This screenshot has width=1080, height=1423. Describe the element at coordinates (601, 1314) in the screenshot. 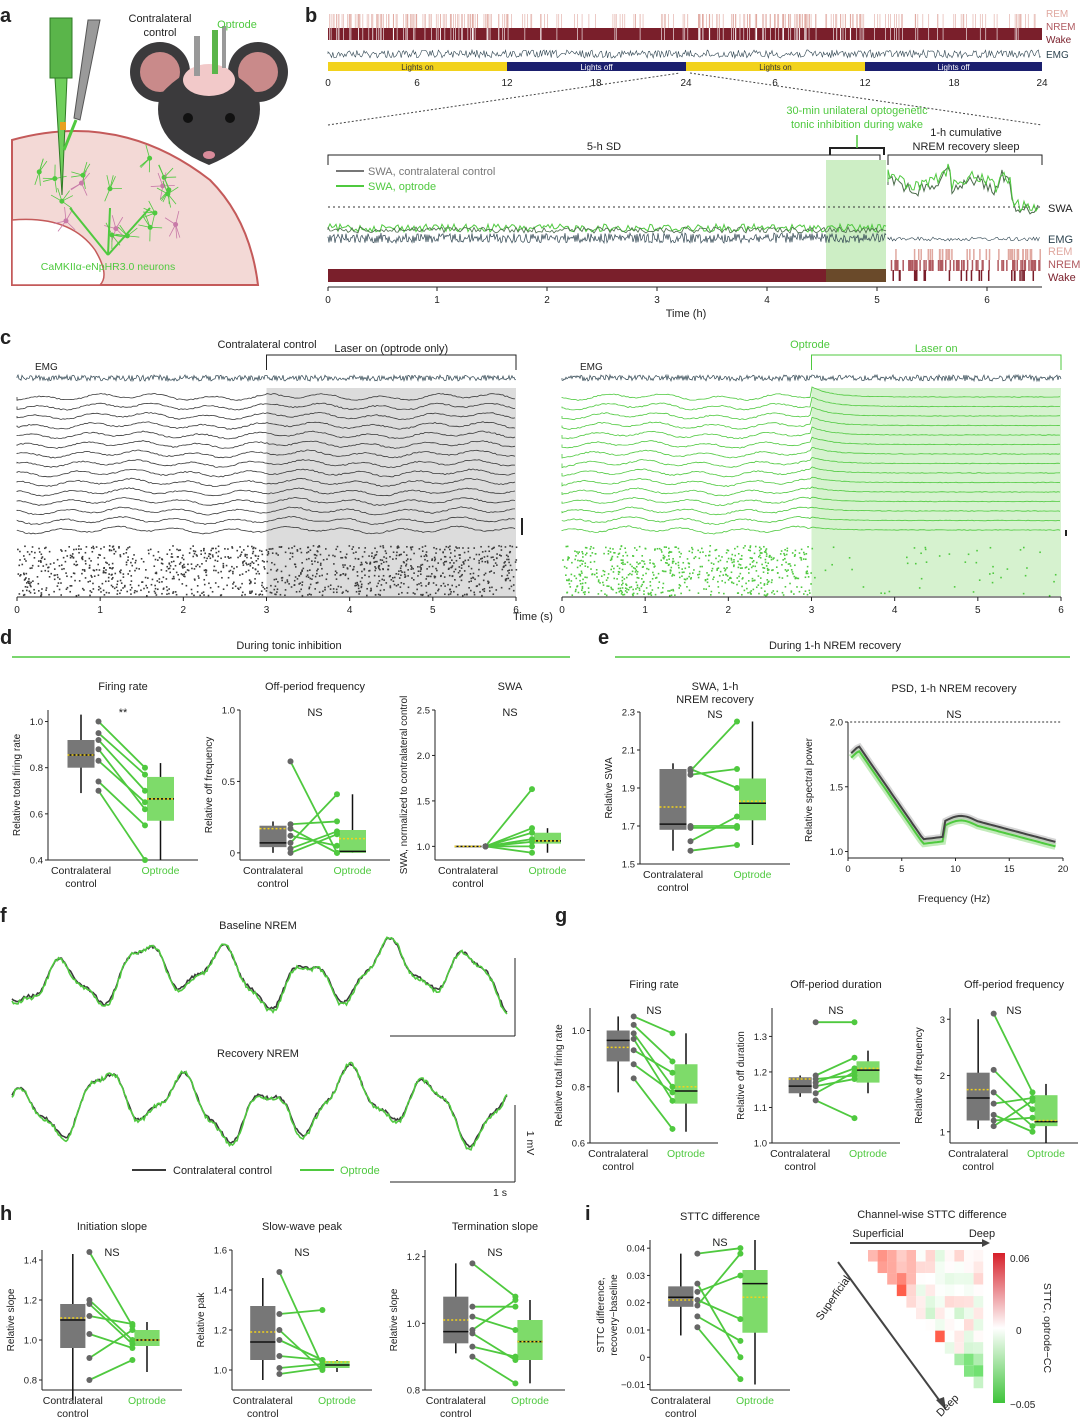

I see `stt-y-label-line1: STTC difference,` at that location.